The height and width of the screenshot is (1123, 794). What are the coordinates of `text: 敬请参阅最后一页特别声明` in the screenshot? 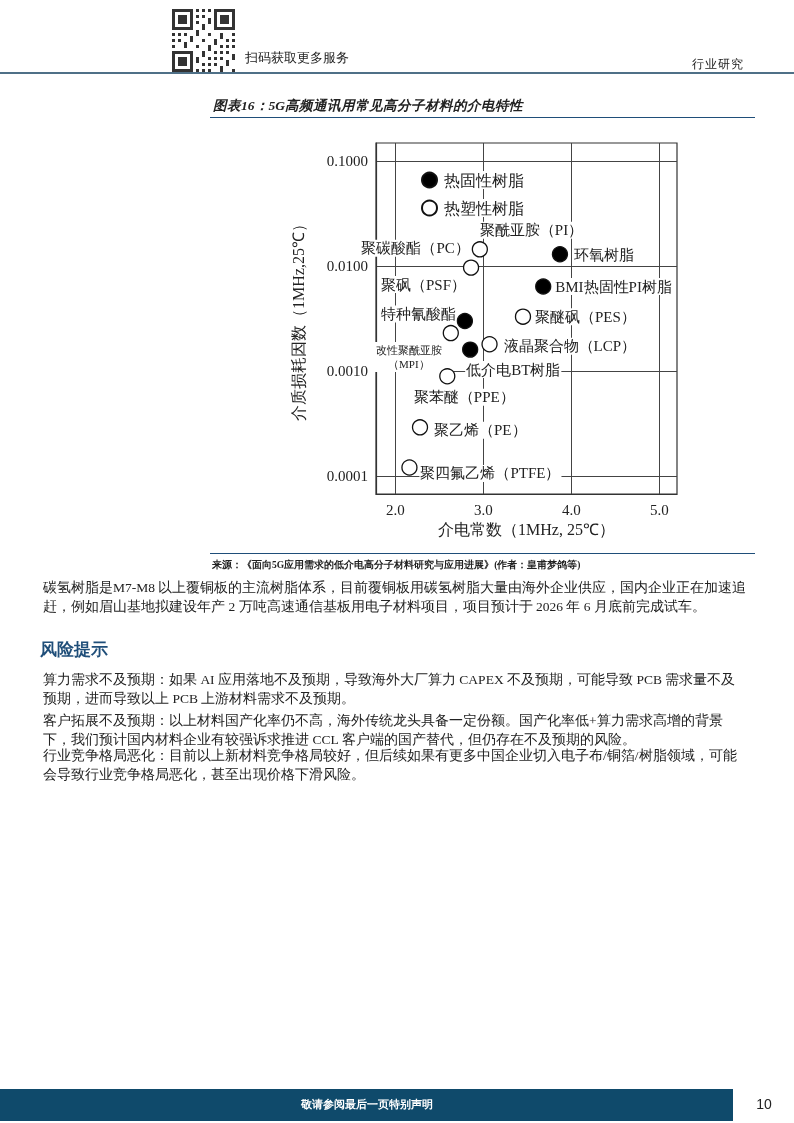 It's located at (366, 1105).